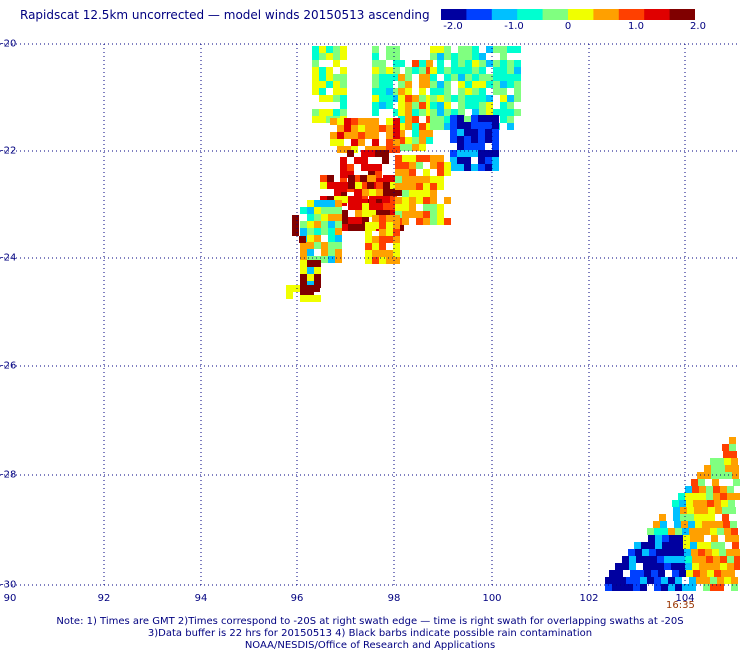 The width and height of the screenshot is (740, 651). Describe the element at coordinates (8, 151) in the screenshot. I see `lat-label: -22` at that location.